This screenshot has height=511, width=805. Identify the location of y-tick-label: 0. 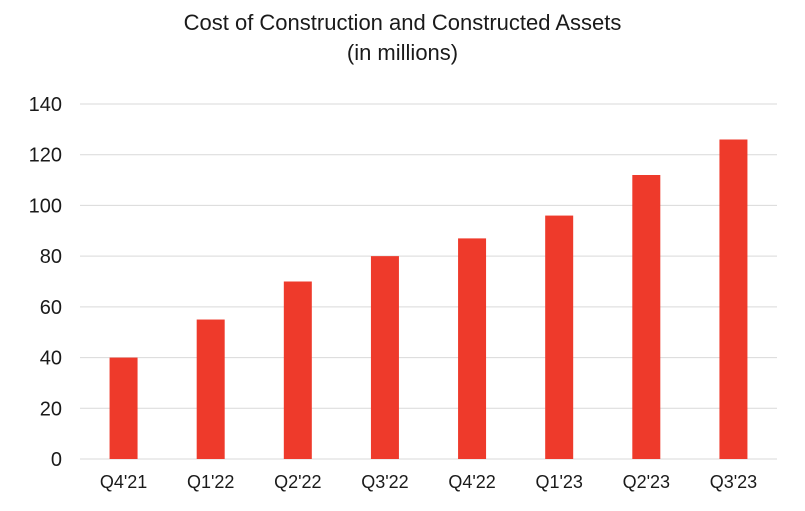
(56, 460).